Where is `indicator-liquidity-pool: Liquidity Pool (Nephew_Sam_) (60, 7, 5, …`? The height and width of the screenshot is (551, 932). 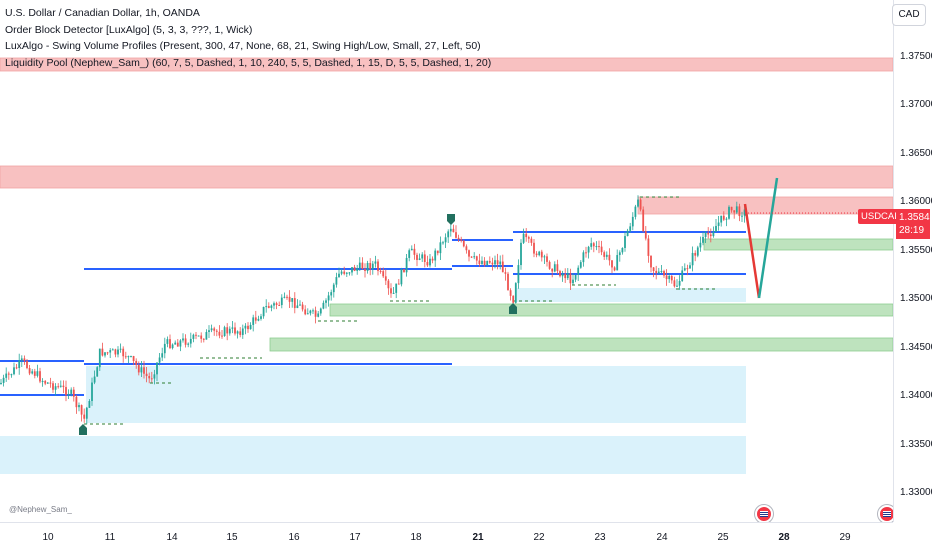
indicator-liquidity-pool: Liquidity Pool (Nephew_Sam_) (60, 7, 5, … is located at coordinates (248, 62).